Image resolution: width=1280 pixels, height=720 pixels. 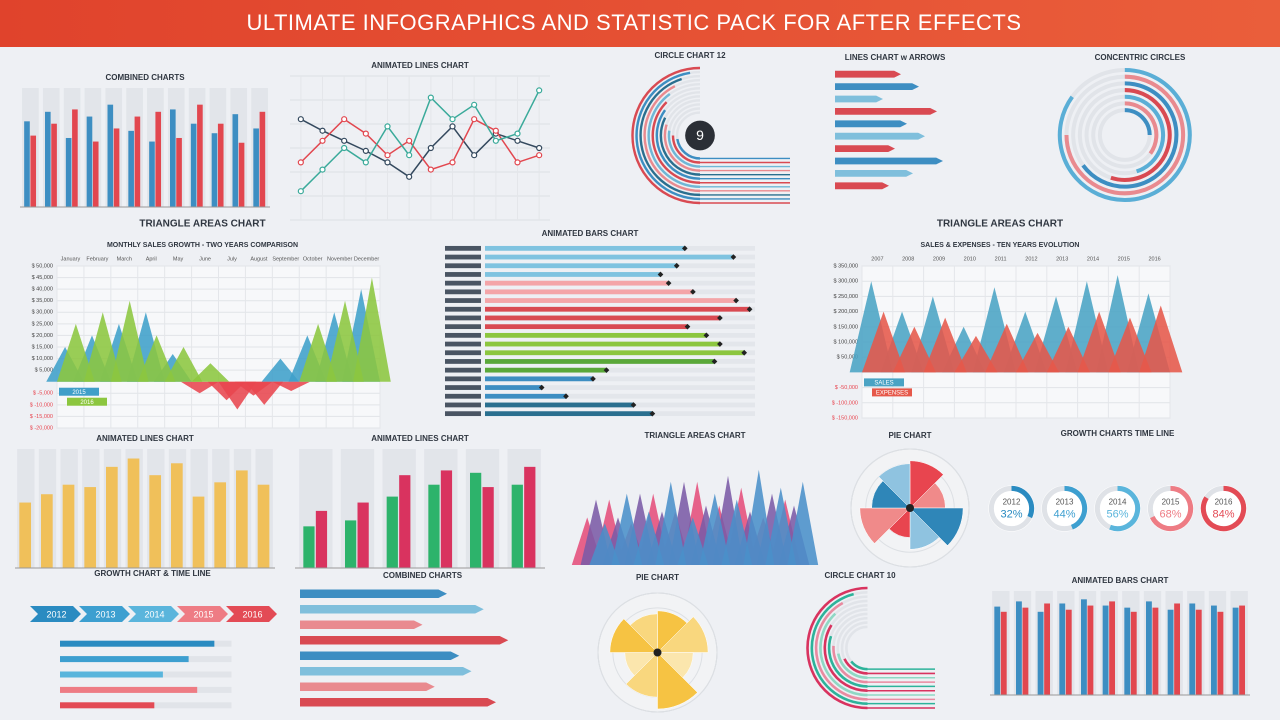 I want to click on chevron, so click(x=55, y=614).